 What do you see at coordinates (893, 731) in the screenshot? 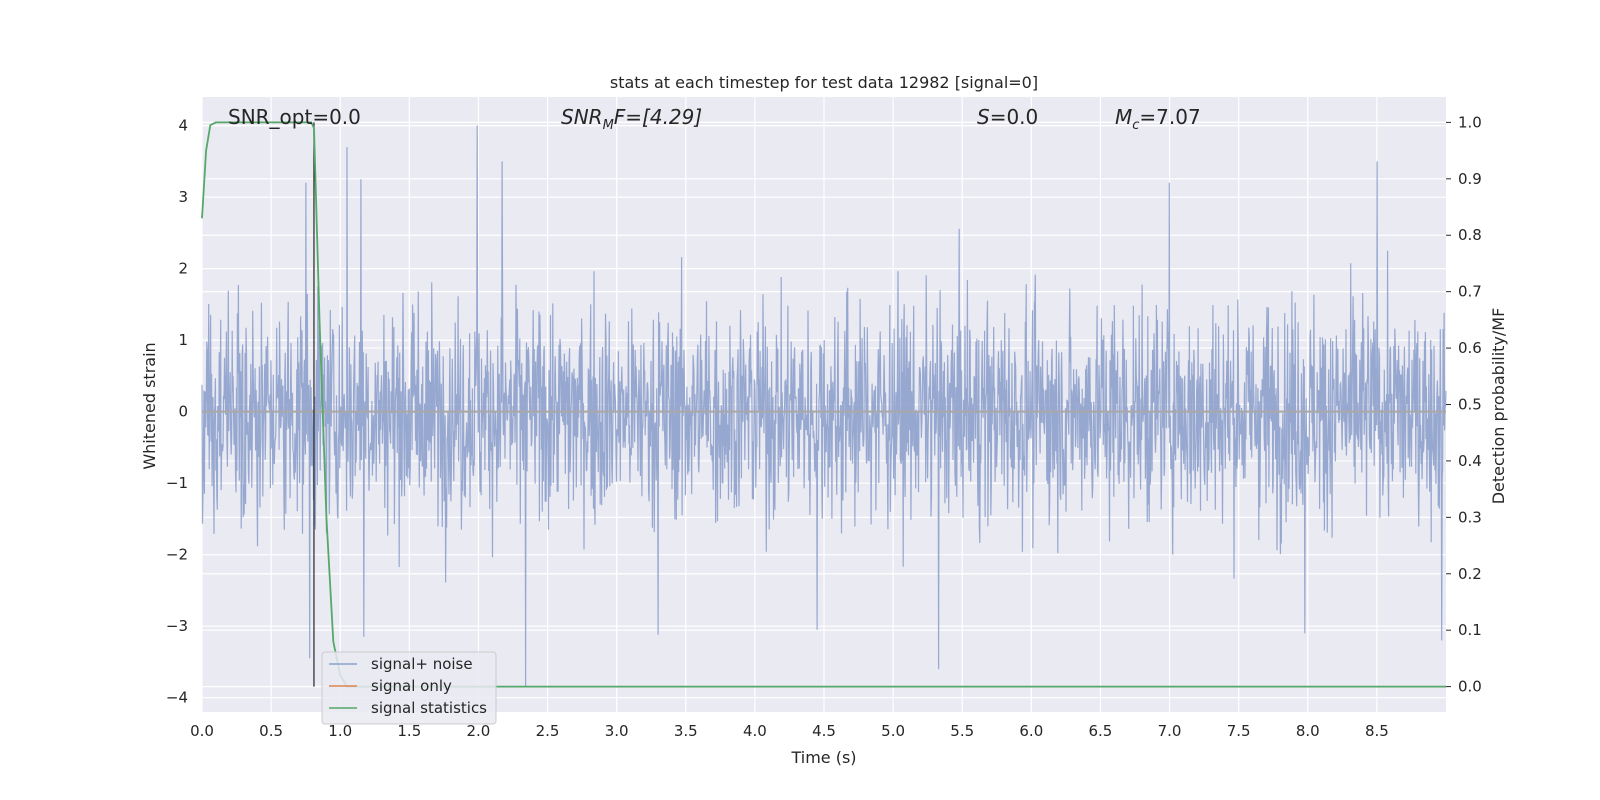
I see `x-tick-label: 5.0` at bounding box center [893, 731].